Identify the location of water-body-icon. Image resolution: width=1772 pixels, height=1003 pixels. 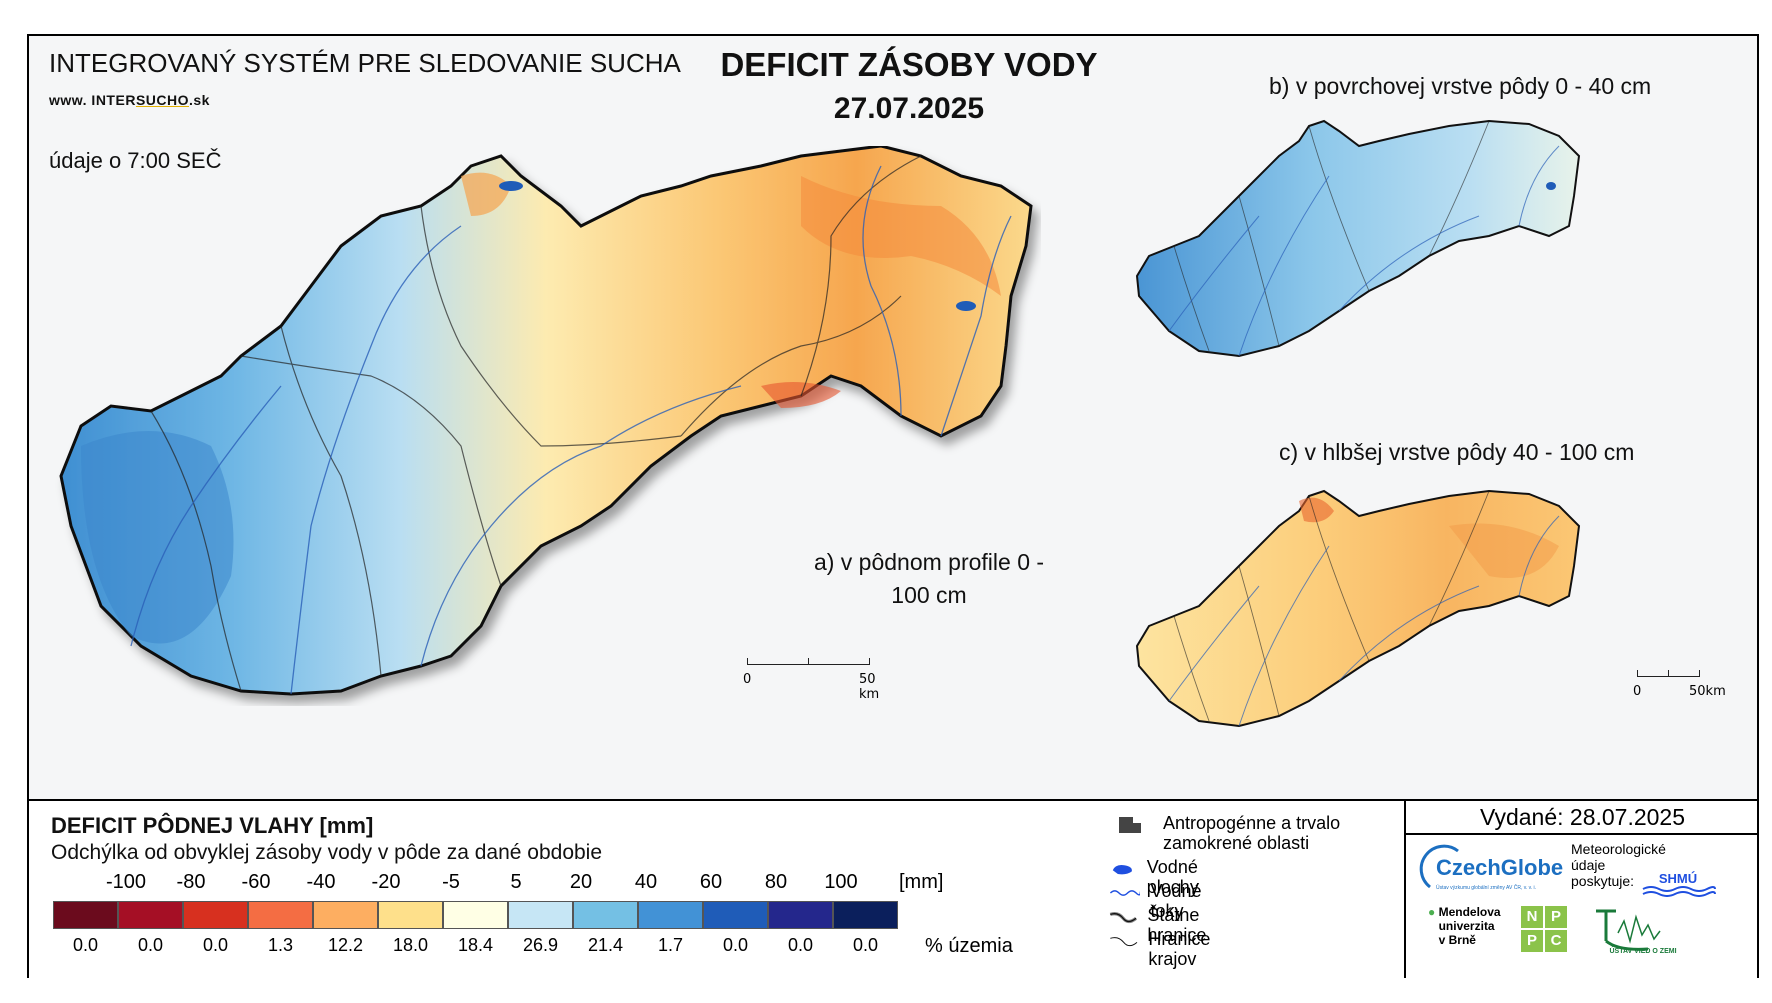
(1122, 870).